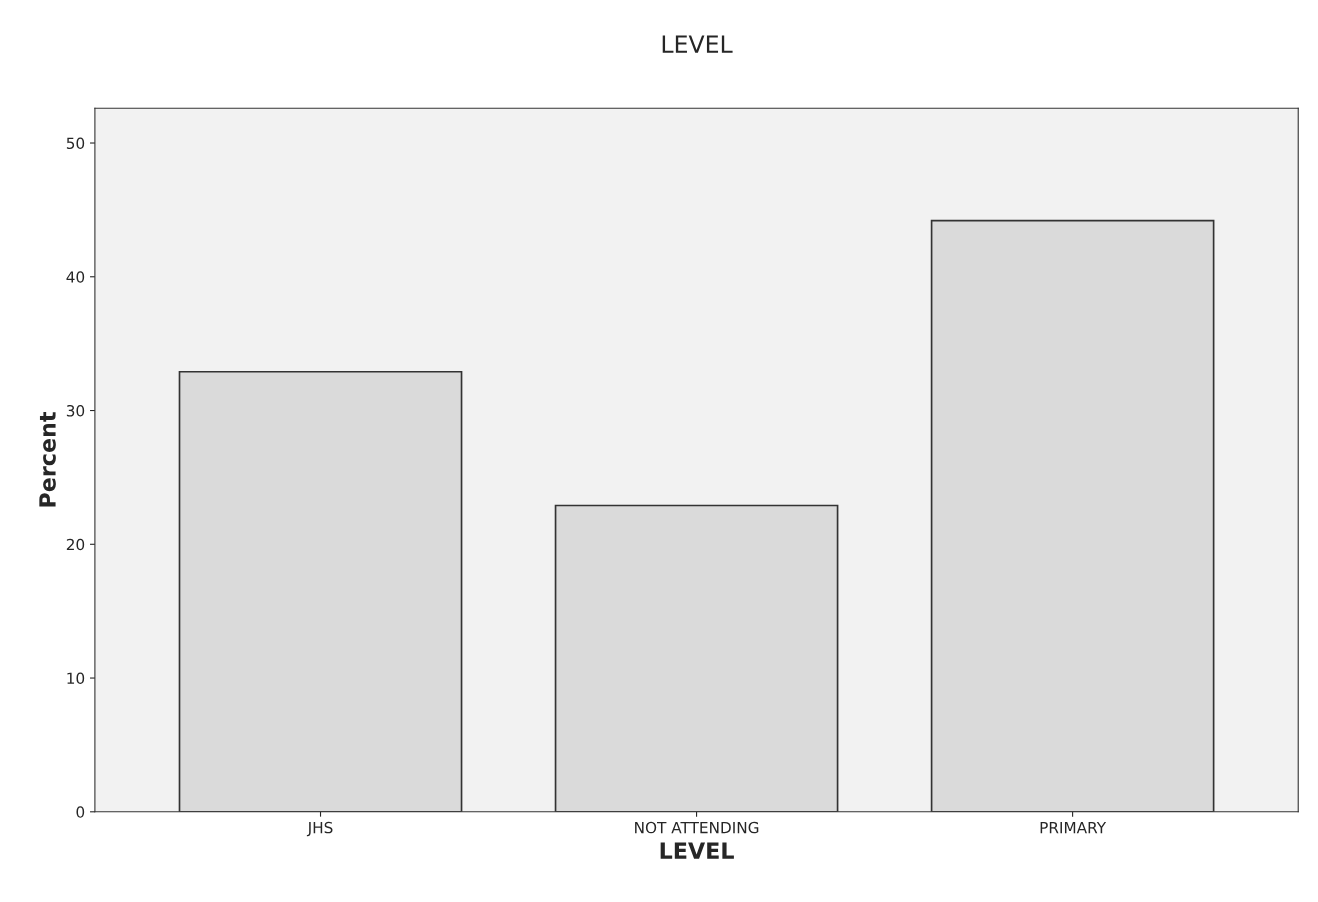 The height and width of the screenshot is (902, 1318). I want to click on y-tick-label: 10, so click(76, 678).